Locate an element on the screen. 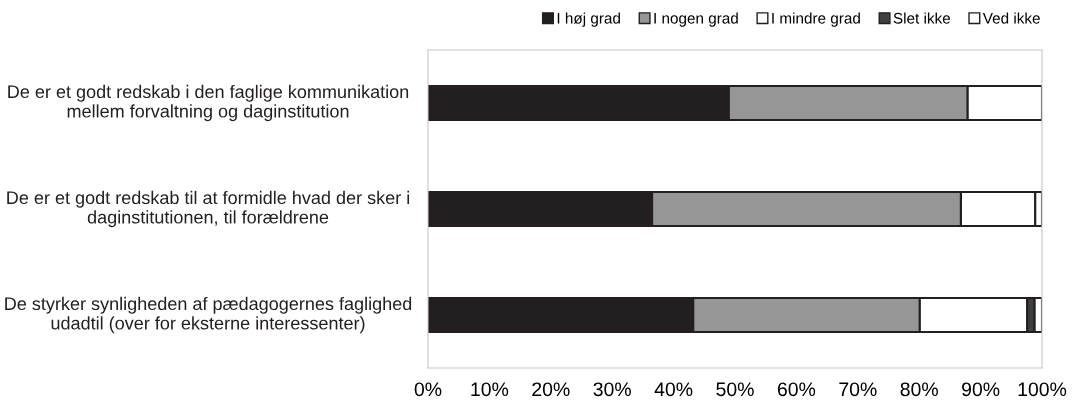  y-tick-label: De er et godt redskab i den faglige kommunikation mellem forvaltning og daginstitution is located at coordinates (208, 103).